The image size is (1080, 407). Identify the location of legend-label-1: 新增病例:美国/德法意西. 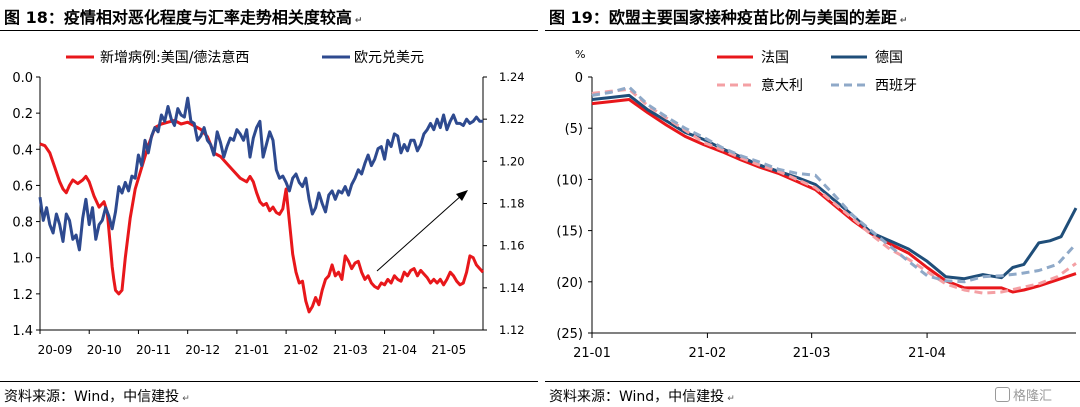
(174, 57).